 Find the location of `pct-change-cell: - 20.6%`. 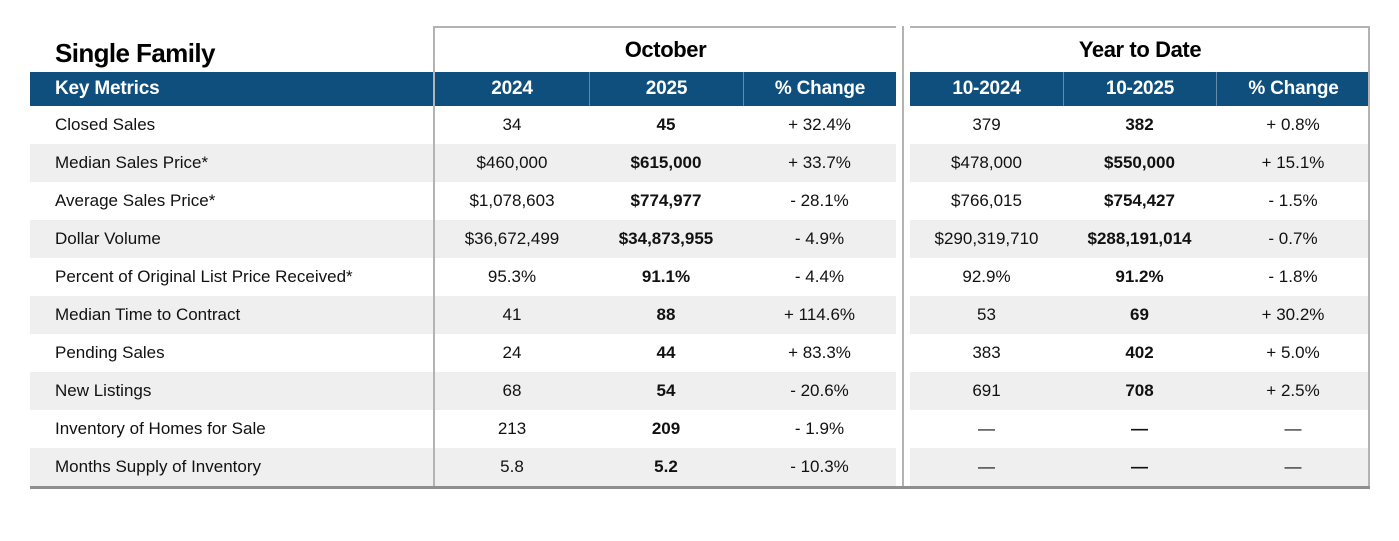

pct-change-cell: - 20.6% is located at coordinates (819, 391).